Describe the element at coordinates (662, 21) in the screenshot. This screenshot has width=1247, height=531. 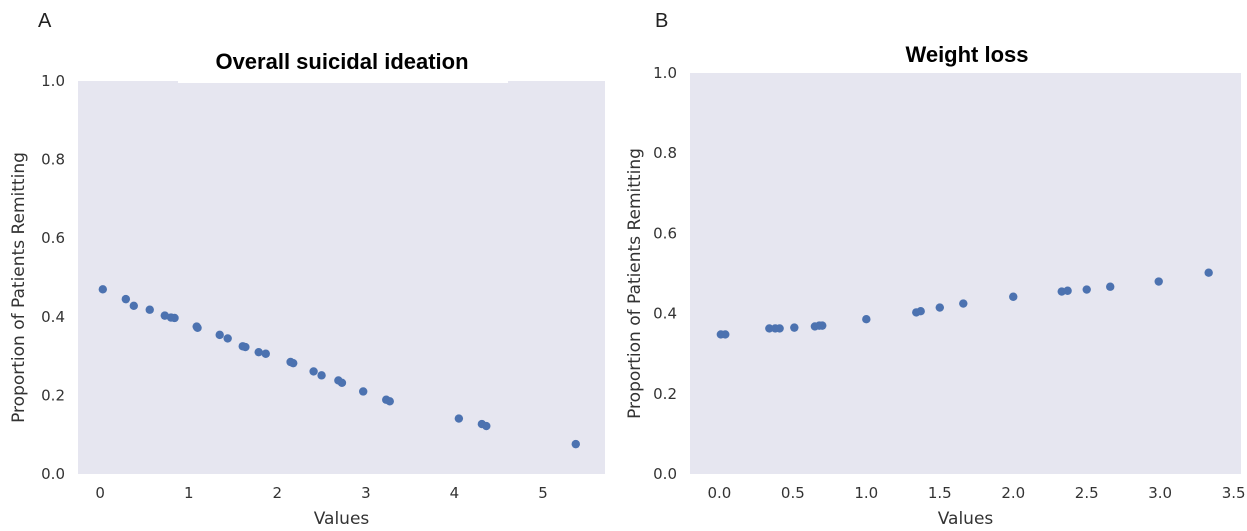
I see `panel-letter-b: B` at that location.